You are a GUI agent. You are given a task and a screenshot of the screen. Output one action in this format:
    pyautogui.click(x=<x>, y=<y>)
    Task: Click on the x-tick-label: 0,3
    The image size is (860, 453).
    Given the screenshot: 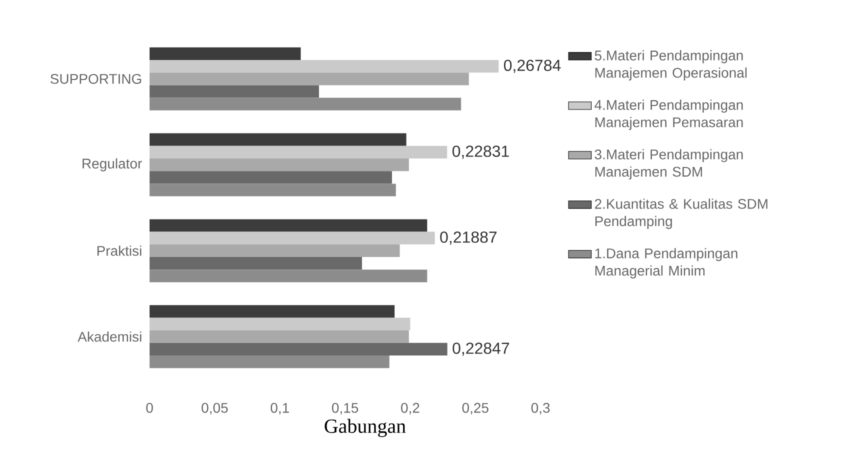 What is the action you would take?
    pyautogui.click(x=540, y=408)
    